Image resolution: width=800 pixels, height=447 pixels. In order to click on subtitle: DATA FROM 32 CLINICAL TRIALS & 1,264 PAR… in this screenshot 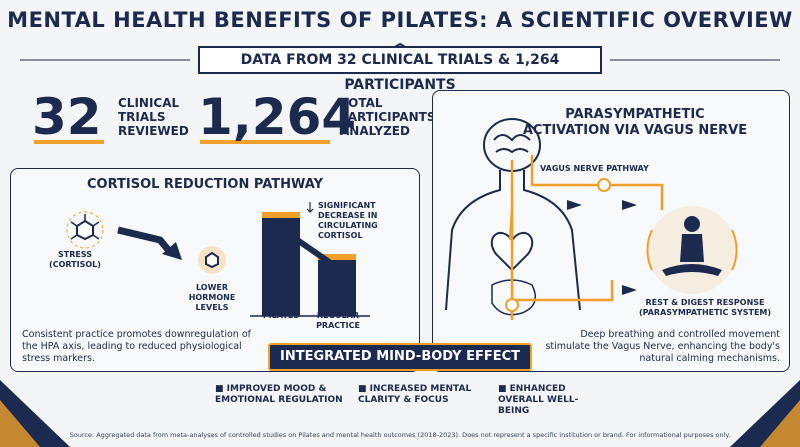, I will do `click(400, 69)`.